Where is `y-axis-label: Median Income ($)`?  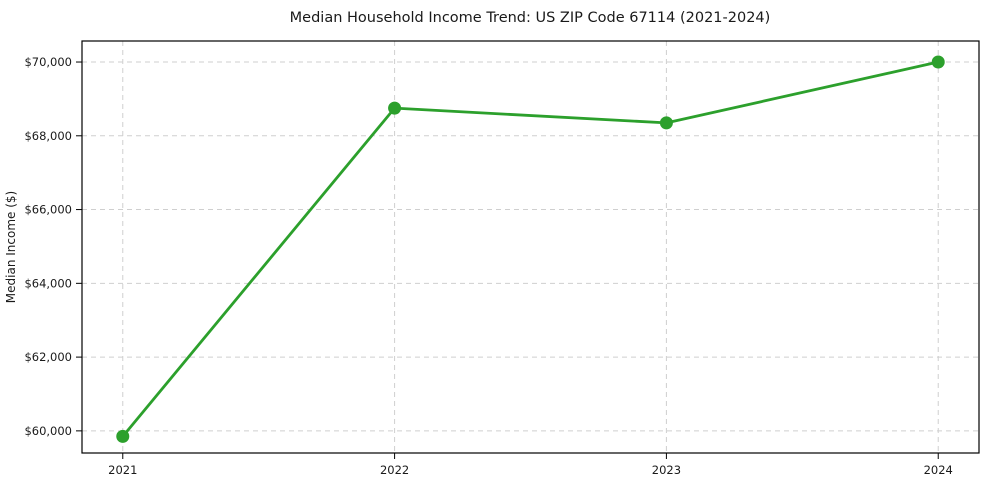 y-axis-label: Median Income ($) is located at coordinates (11, 247).